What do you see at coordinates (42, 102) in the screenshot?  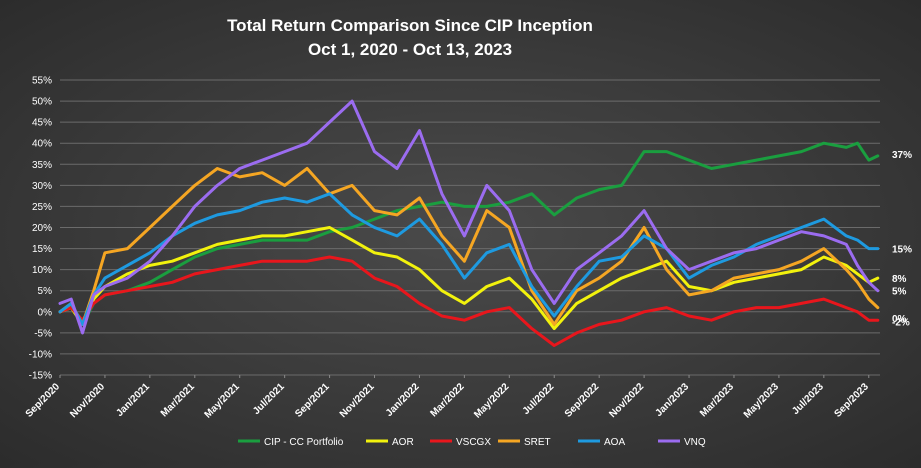 I see `y-tick-label: 50%` at bounding box center [42, 102].